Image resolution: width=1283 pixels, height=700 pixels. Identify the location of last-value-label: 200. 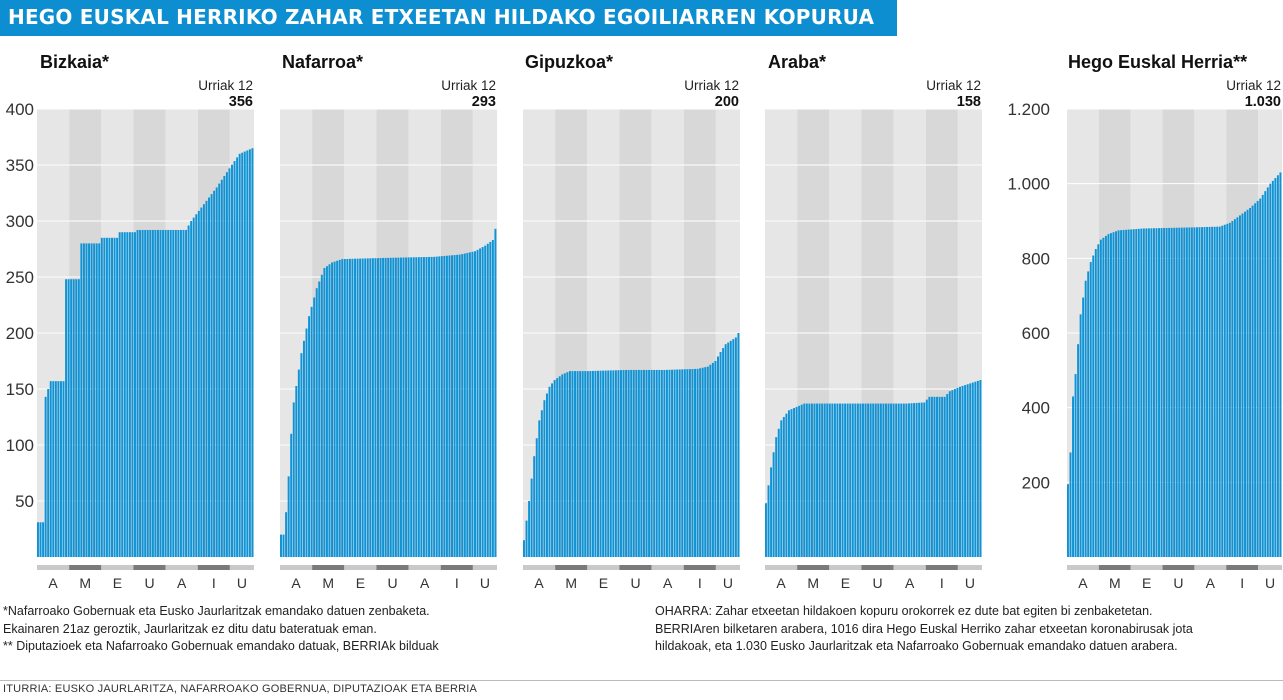
(727, 102).